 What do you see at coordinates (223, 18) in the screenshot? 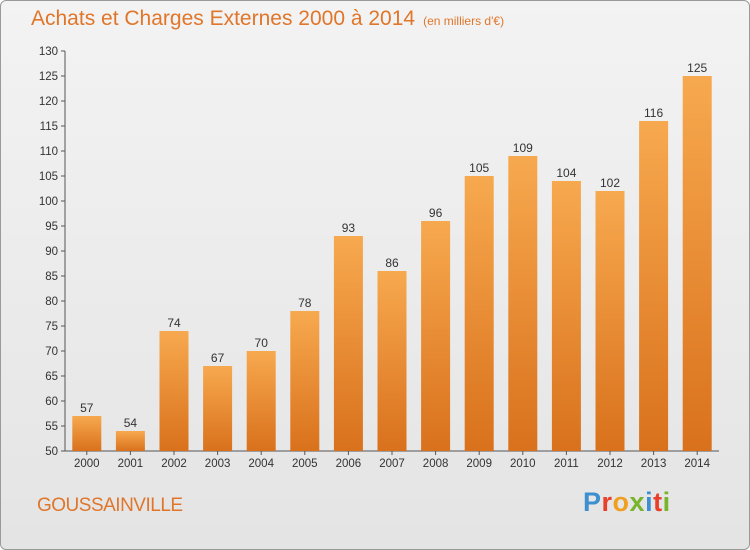
I see `chart-title-text: Achats et Charges Externes 2000 à 2014` at bounding box center [223, 18].